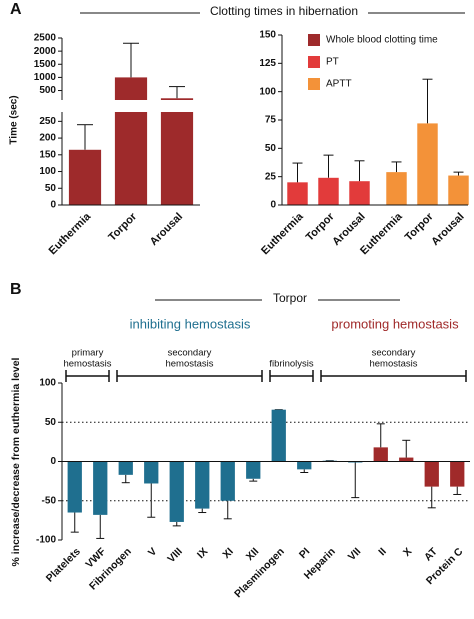  I want to click on annotation: promoting hemostasis, so click(395, 323).